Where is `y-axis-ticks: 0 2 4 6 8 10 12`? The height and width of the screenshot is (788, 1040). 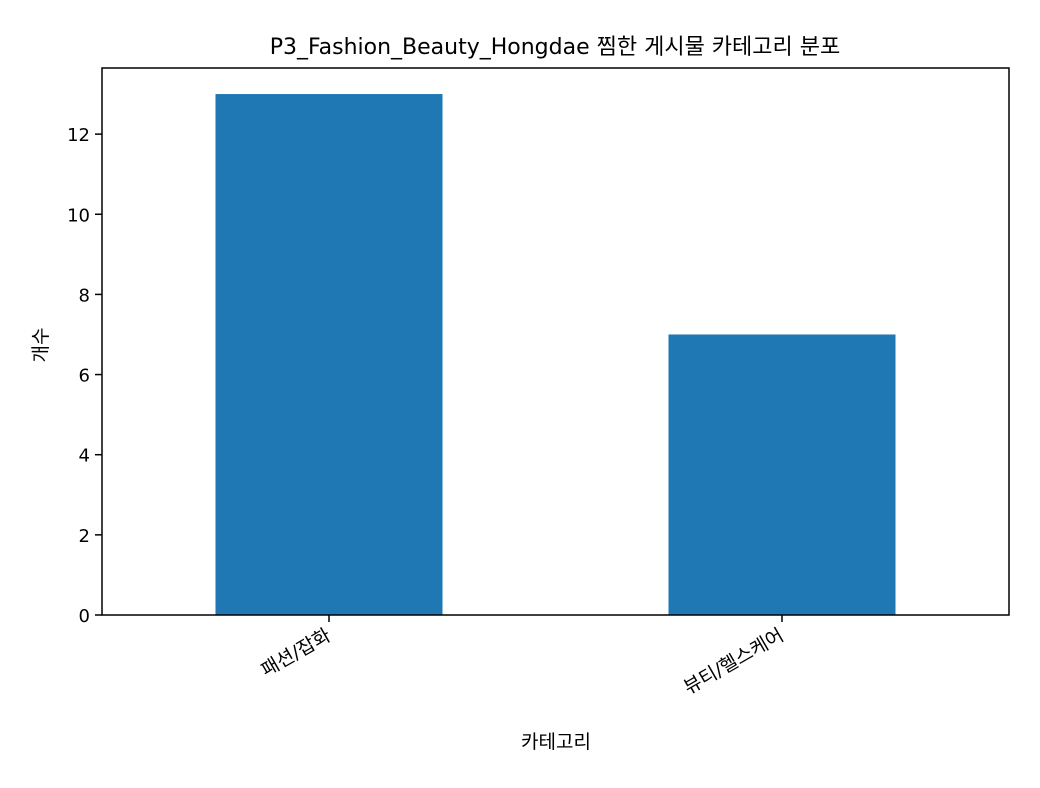 y-axis-ticks: 0 2 4 6 8 10 12 is located at coordinates (84, 376).